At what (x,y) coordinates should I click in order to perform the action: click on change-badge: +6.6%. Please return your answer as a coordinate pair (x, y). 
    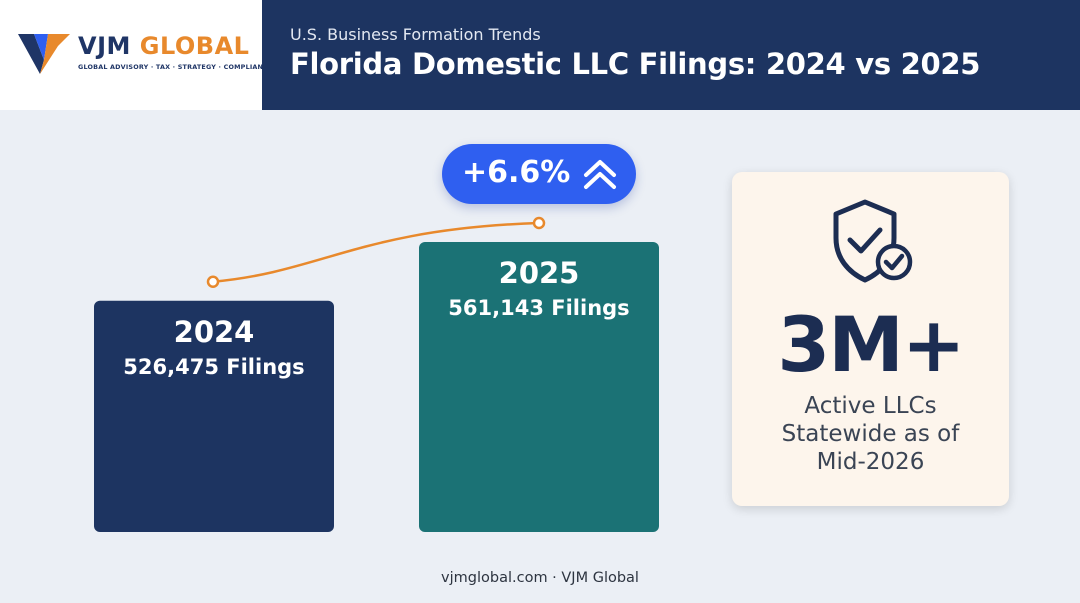
    Looking at the image, I should click on (539, 174).